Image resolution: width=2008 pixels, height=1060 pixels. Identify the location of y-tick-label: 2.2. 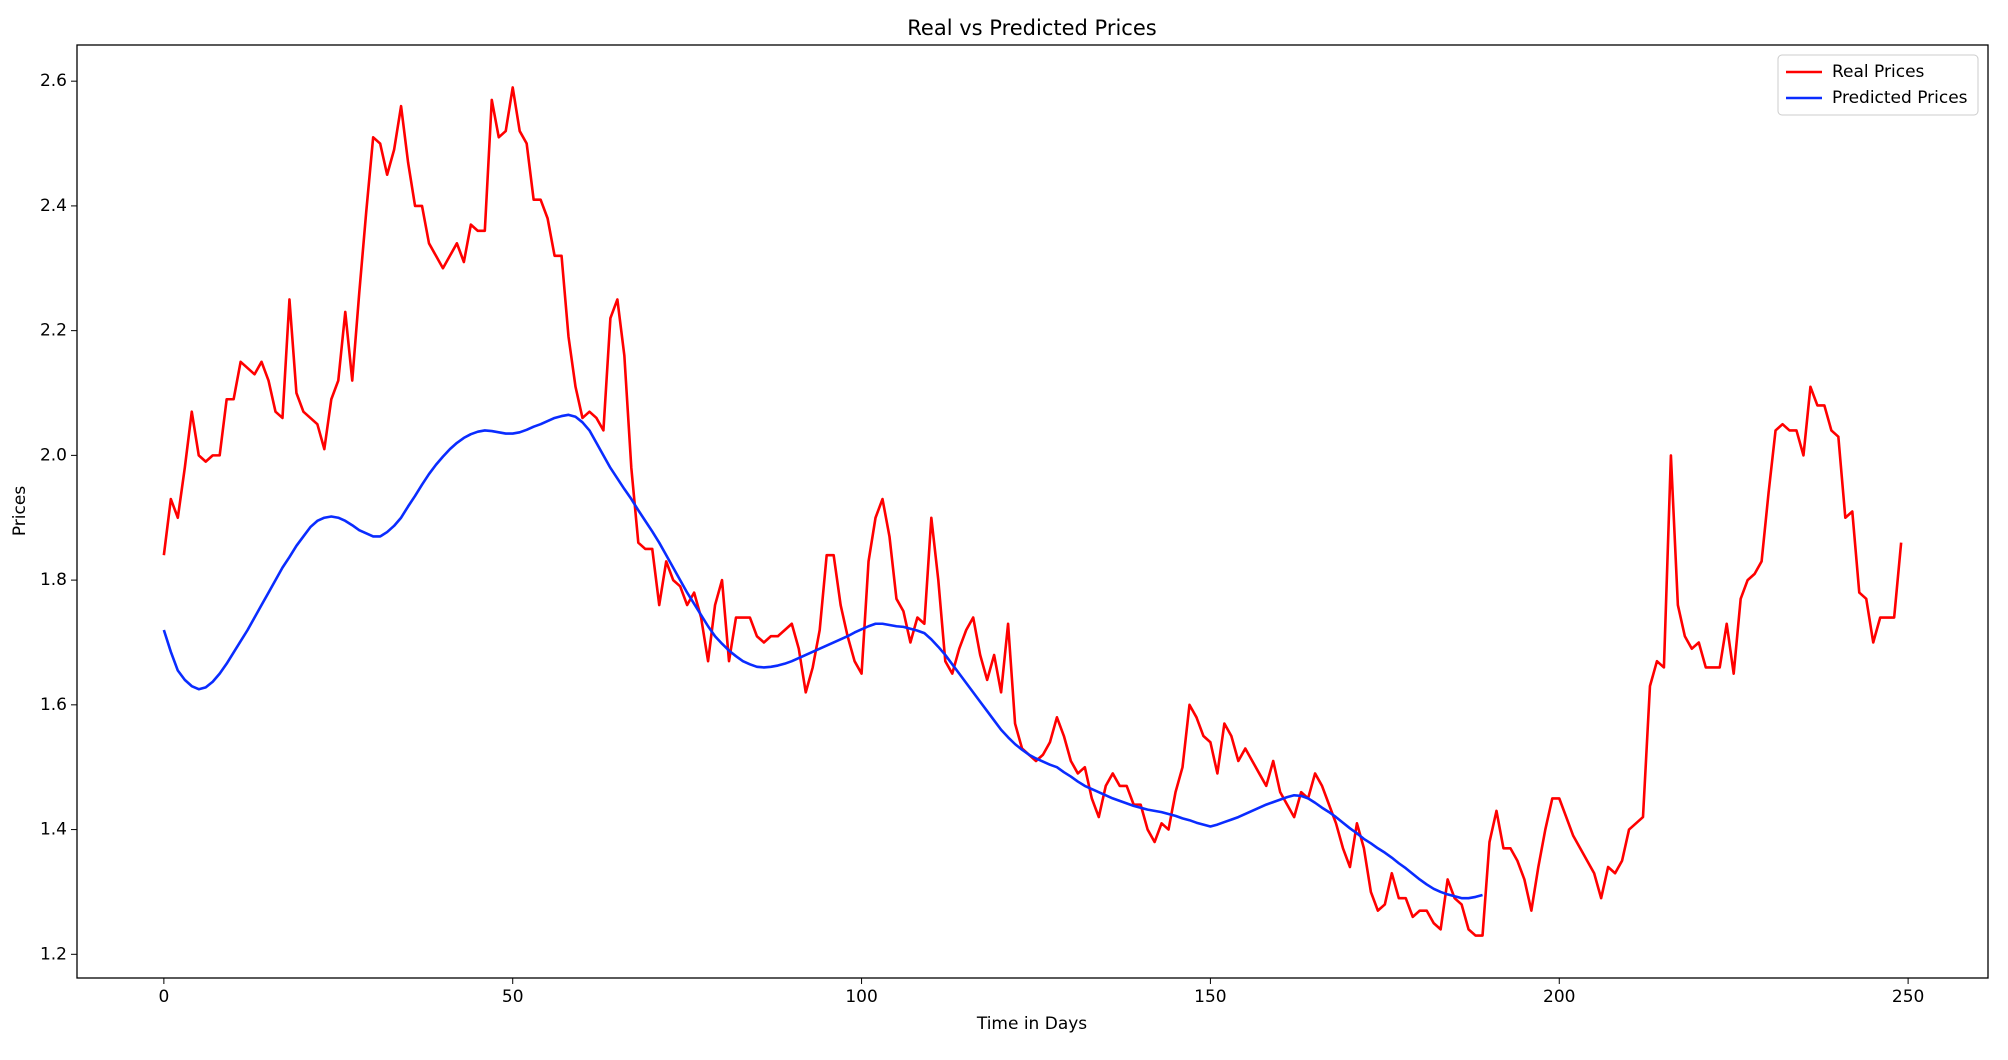
(53, 331).